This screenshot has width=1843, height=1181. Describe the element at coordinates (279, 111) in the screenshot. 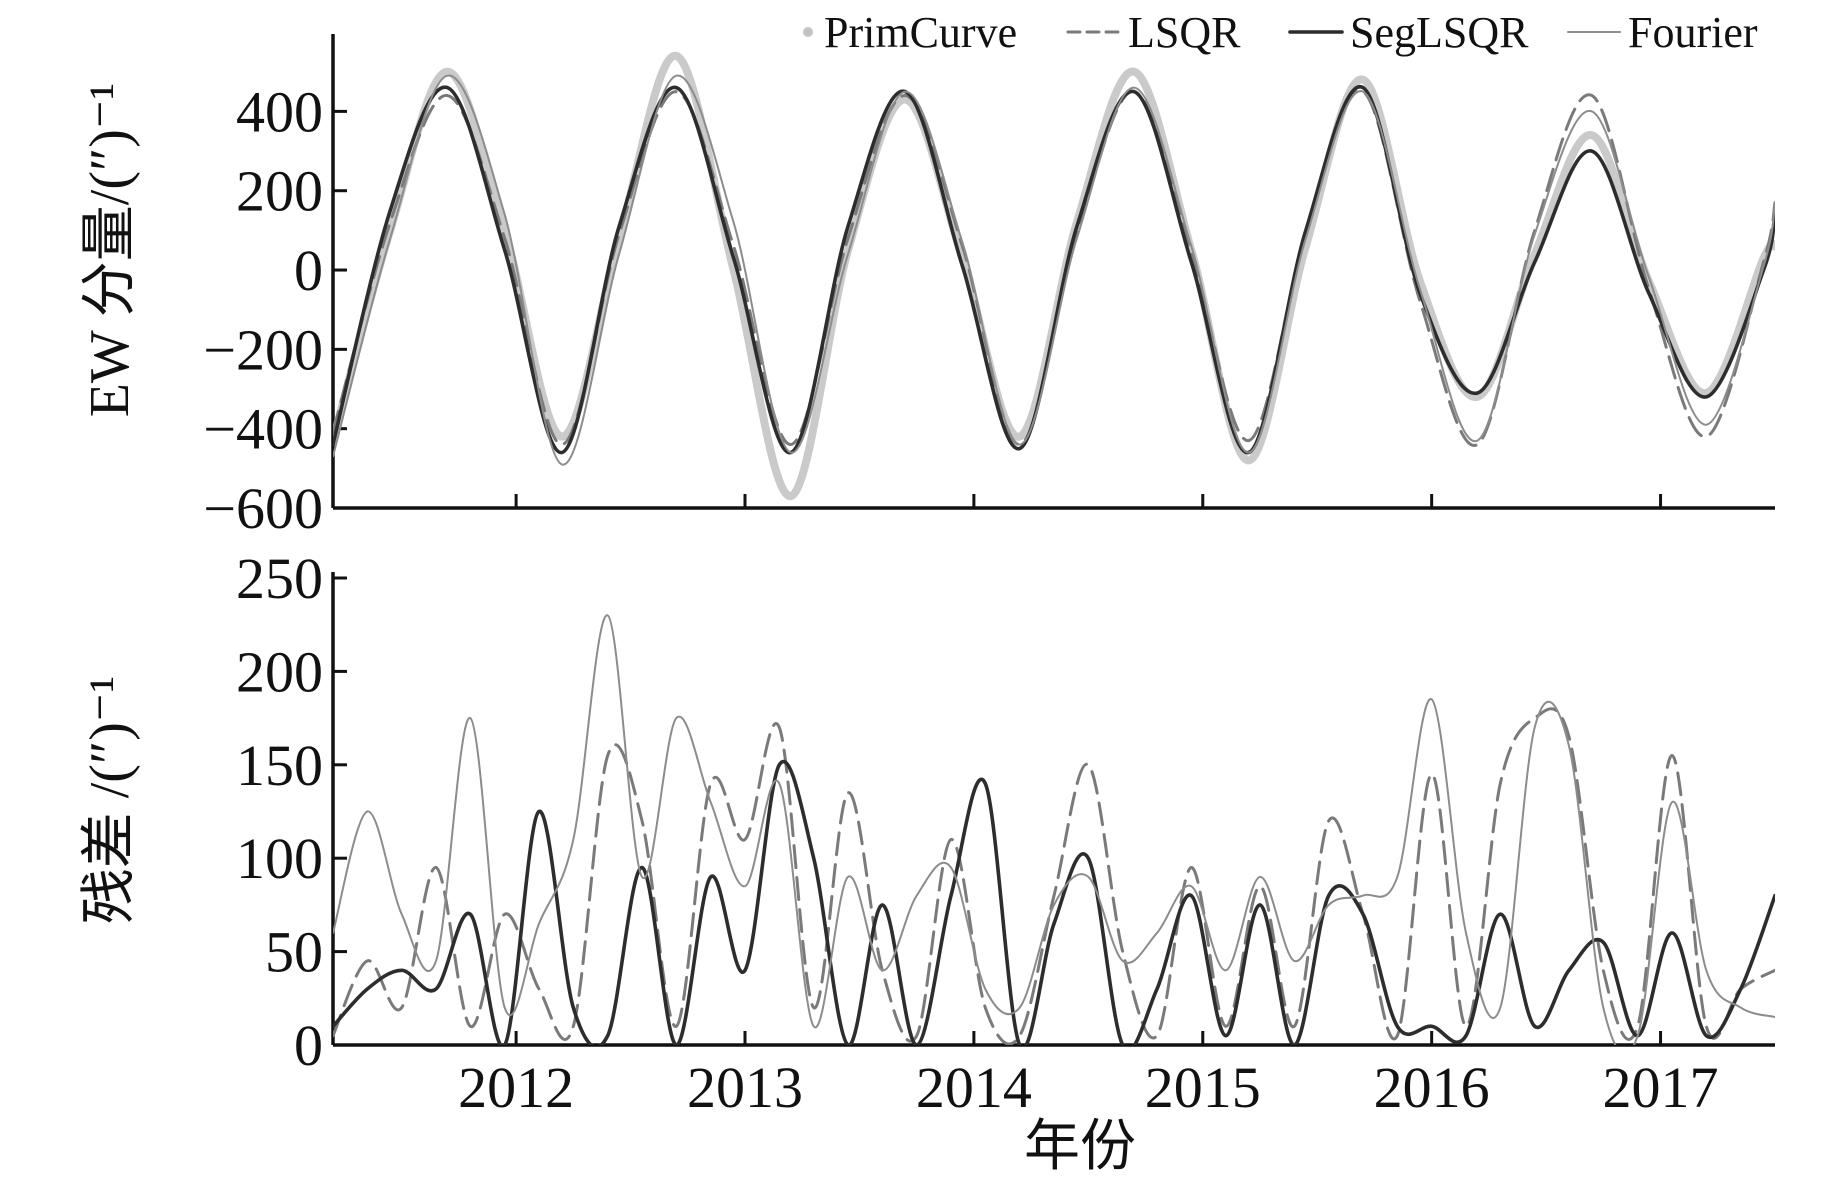

I see `y-tick-label-top: 400` at that location.